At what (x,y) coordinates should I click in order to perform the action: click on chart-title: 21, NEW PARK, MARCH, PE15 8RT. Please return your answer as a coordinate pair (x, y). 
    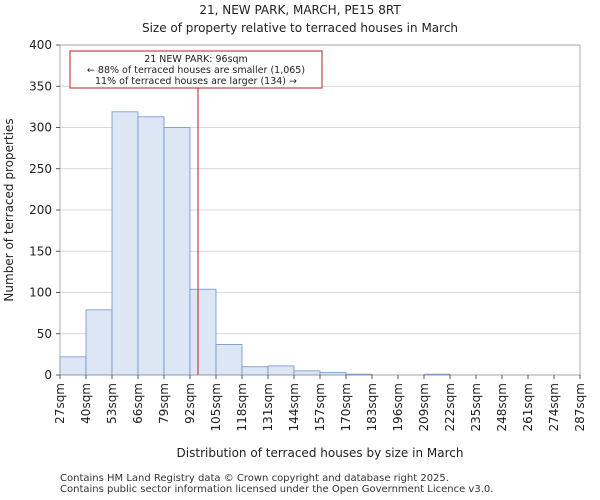
    Looking at the image, I should click on (300, 10).